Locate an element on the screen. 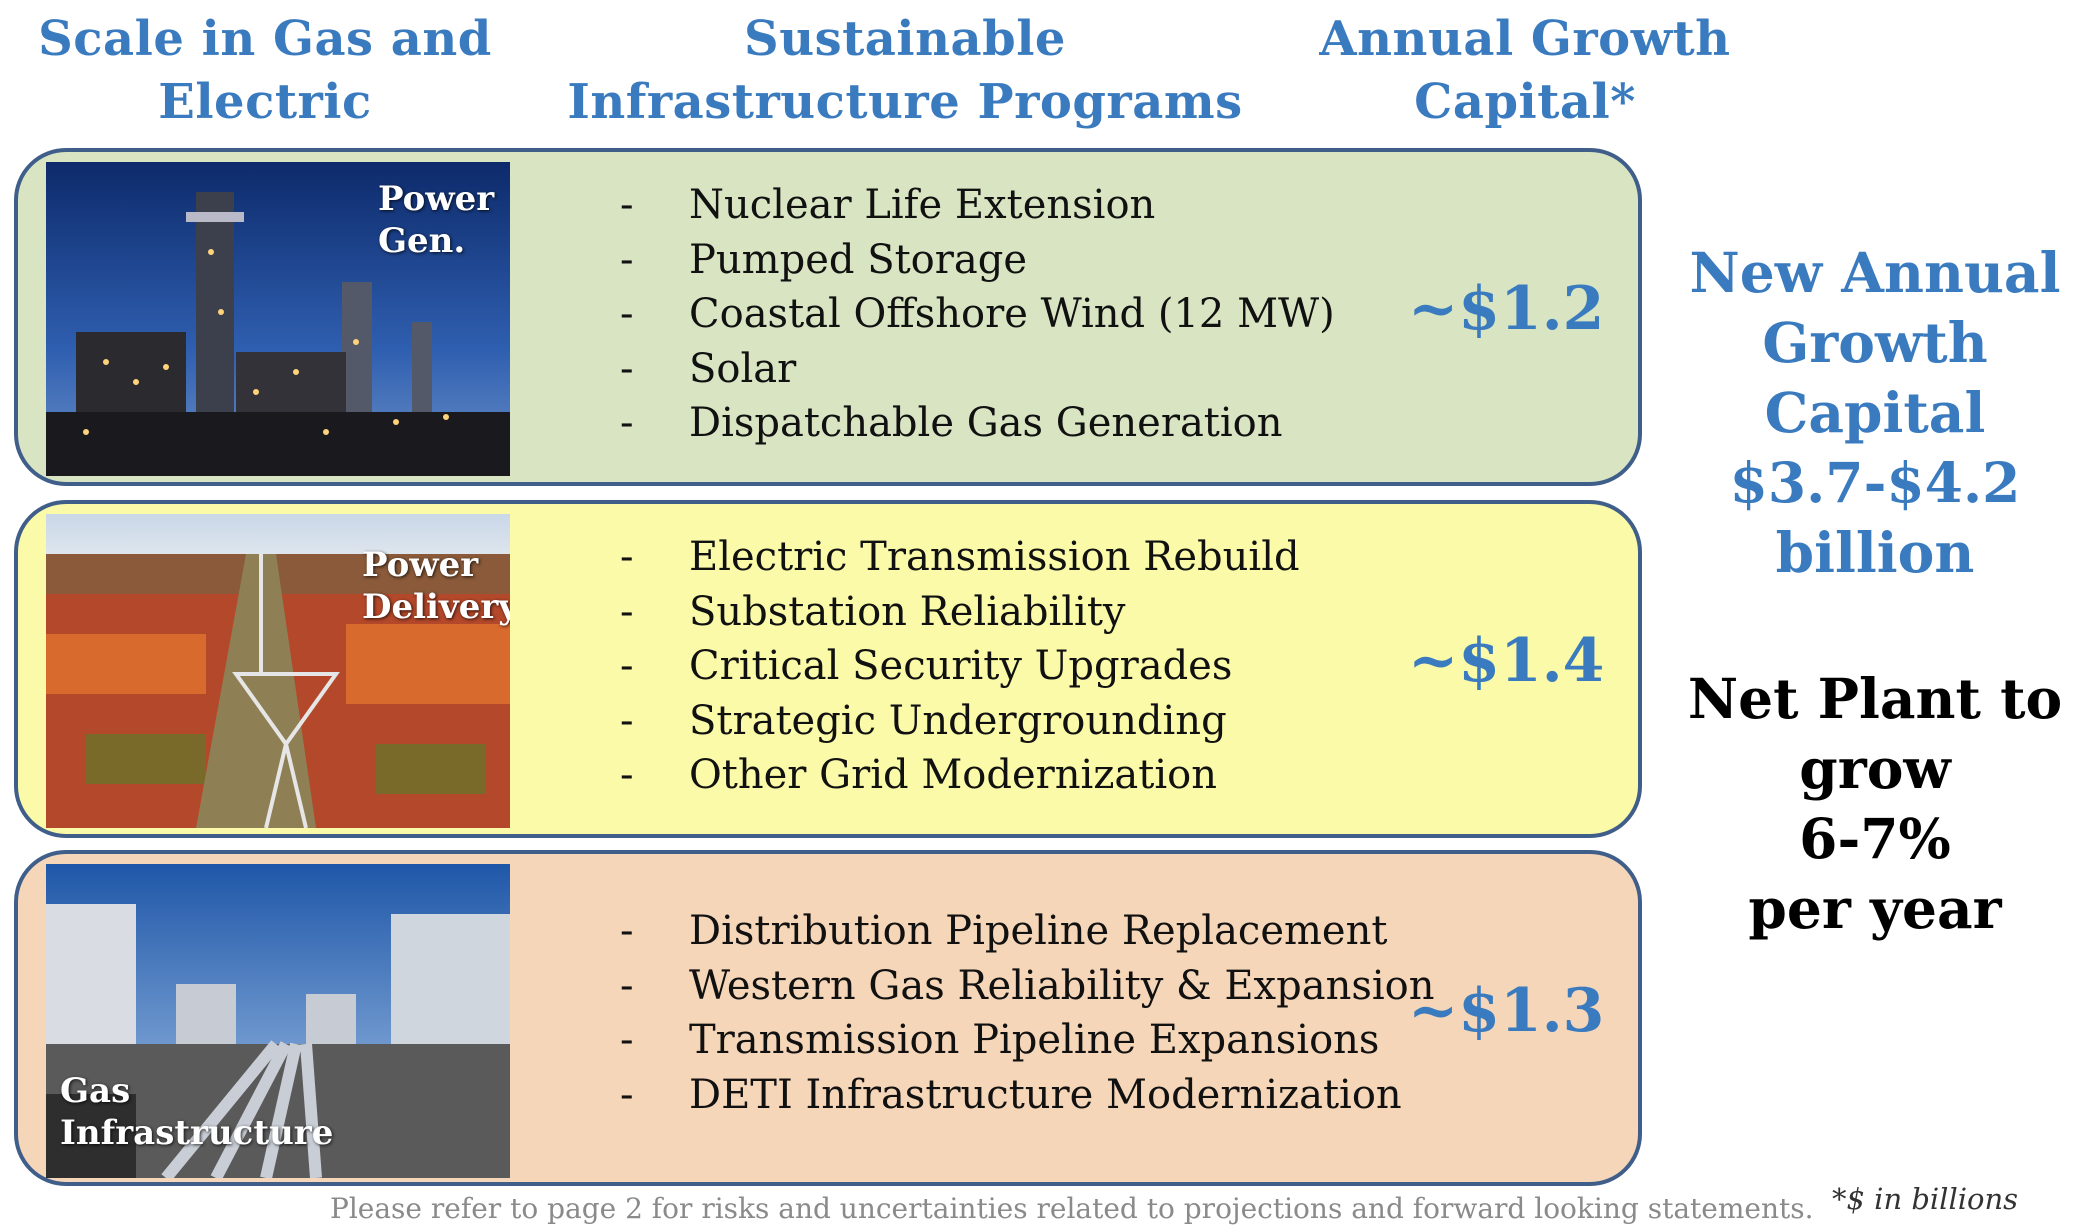 The image size is (2086, 1228). list-item: Electric Transmission Rebuild is located at coordinates (951, 557).